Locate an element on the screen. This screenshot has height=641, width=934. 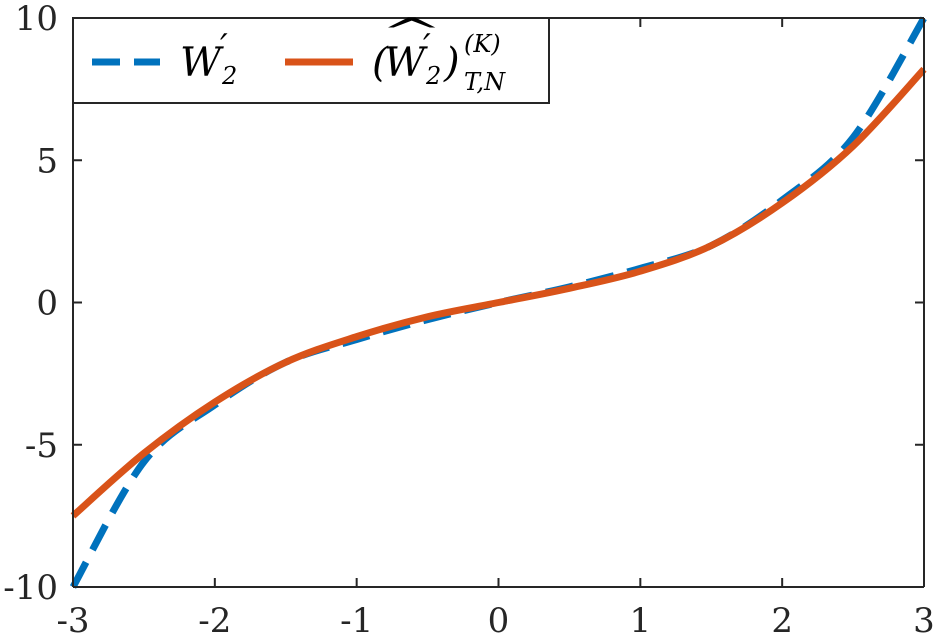
legend-label-series2-lower: T,N is located at coordinates (485, 82).